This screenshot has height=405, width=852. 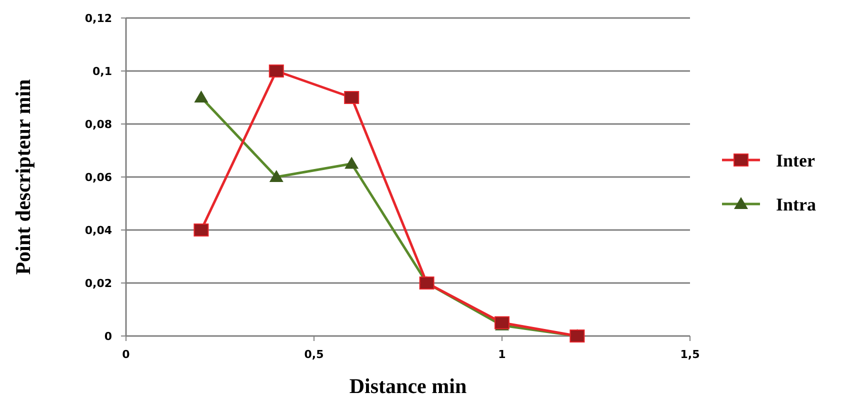 What do you see at coordinates (314, 354) in the screenshot?
I see `x-tick-label: 0,5` at bounding box center [314, 354].